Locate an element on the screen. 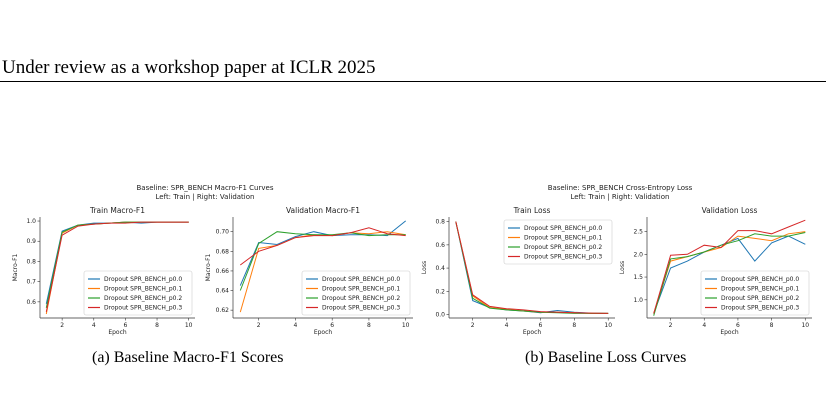  y-tick-label: 0.9 is located at coordinates (31, 241).